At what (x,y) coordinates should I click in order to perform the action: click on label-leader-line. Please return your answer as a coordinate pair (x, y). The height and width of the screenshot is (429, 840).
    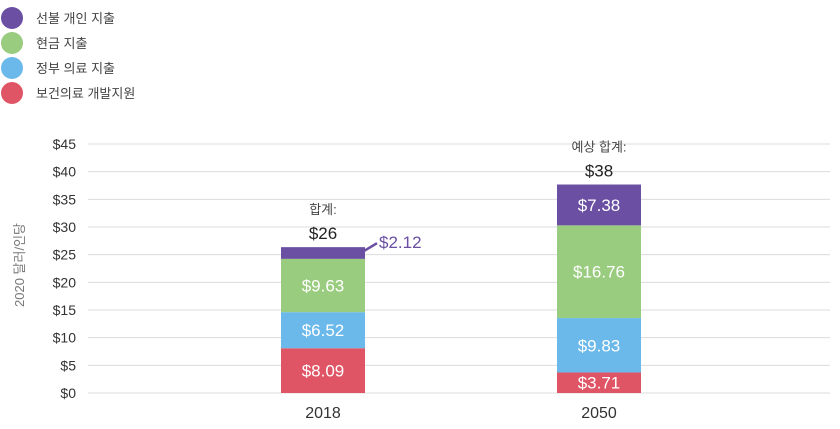
    Looking at the image, I should click on (368, 249).